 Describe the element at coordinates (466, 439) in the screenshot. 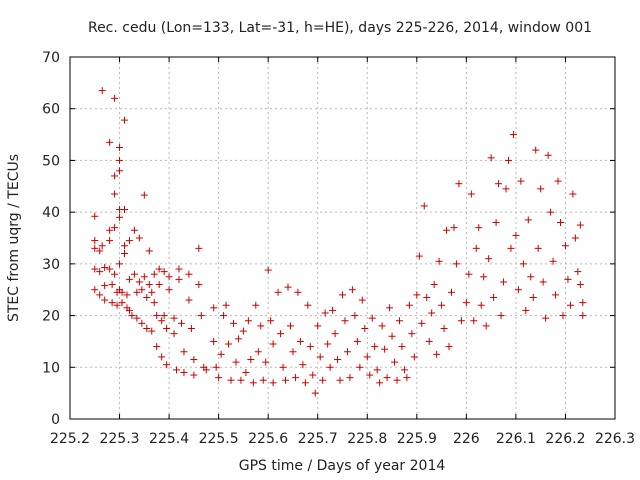

I see `x-tick-label: 226` at that location.